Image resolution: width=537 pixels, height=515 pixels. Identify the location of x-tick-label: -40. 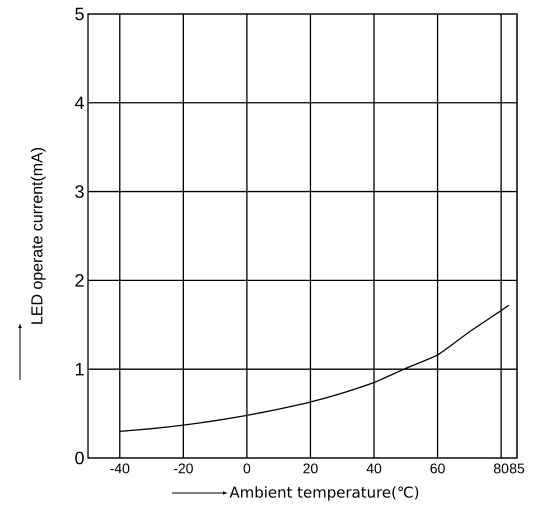
(120, 468).